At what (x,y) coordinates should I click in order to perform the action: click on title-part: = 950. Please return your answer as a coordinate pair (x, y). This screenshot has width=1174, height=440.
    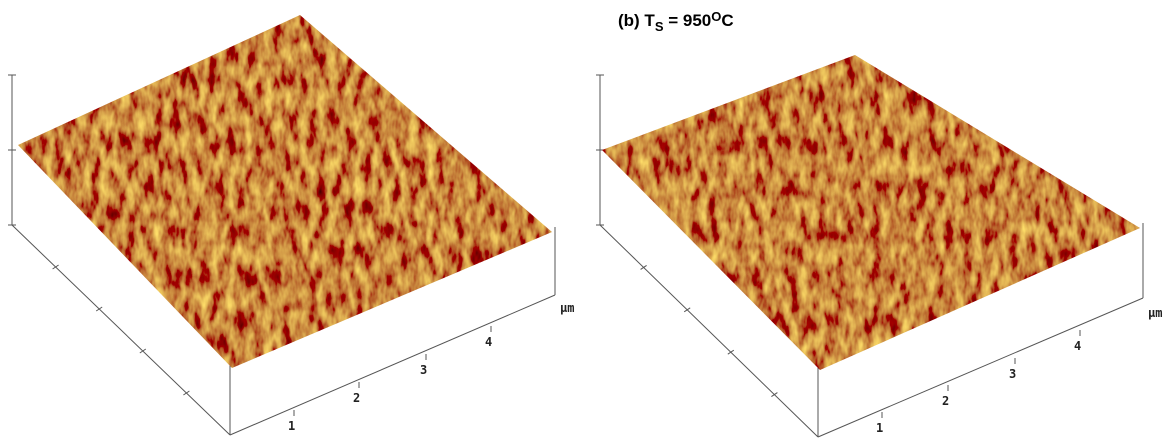
    Looking at the image, I should click on (688, 20).